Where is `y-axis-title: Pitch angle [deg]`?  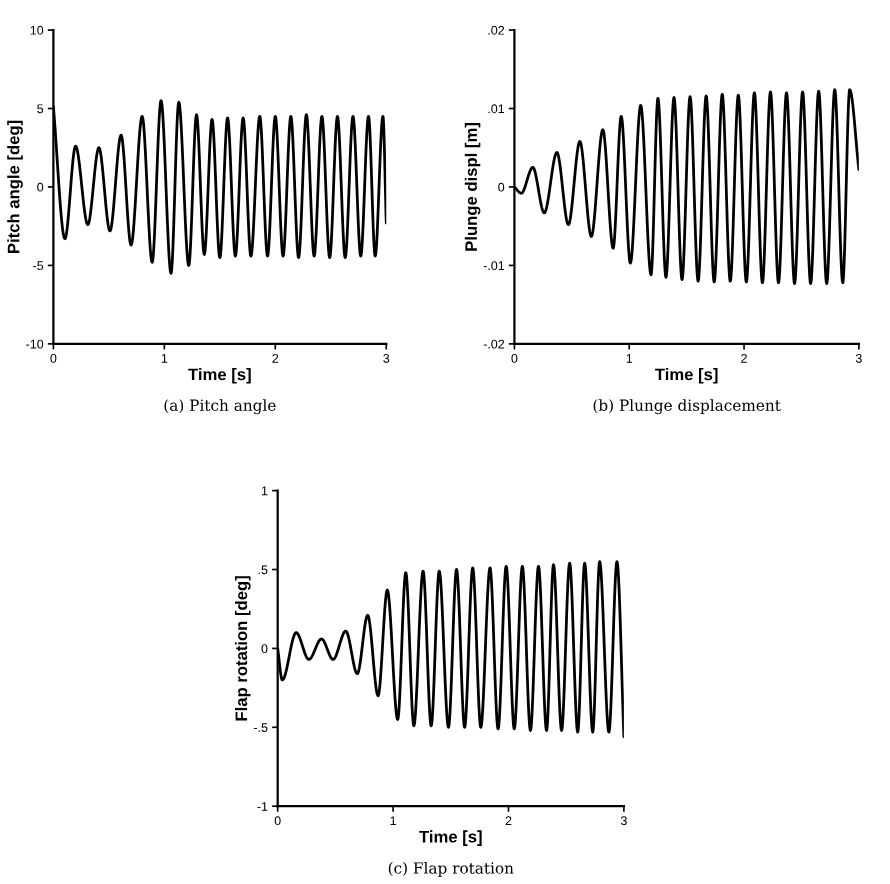 y-axis-title: Pitch angle [deg] is located at coordinates (15, 186).